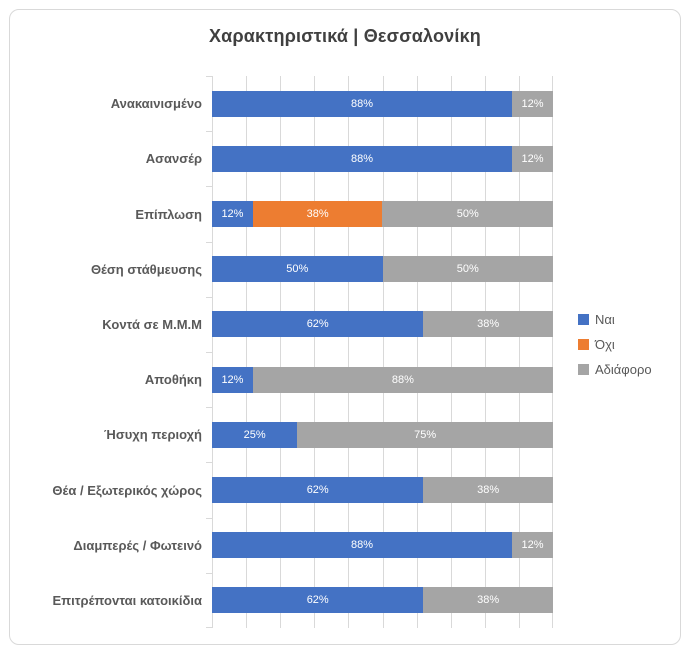 The width and height of the screenshot is (690, 654). Describe the element at coordinates (345, 36) in the screenshot. I see `chart-title: Χαρακτηριστικά | Θεσσαλονίκη` at that location.